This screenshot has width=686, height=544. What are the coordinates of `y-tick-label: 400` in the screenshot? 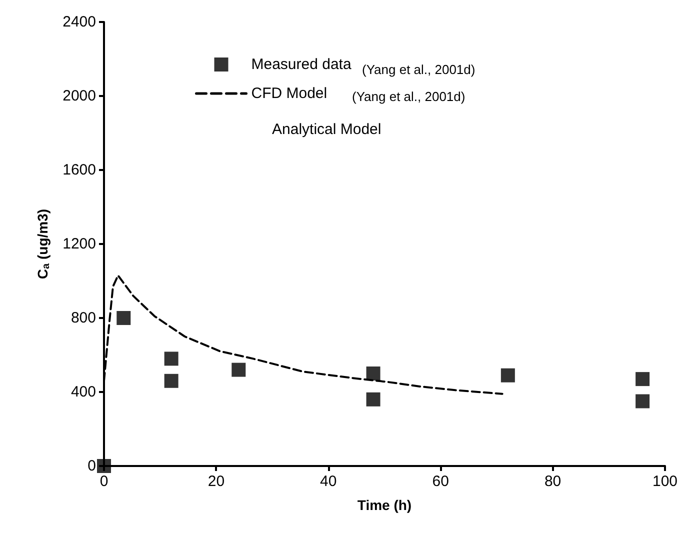 It's located at (83, 392).